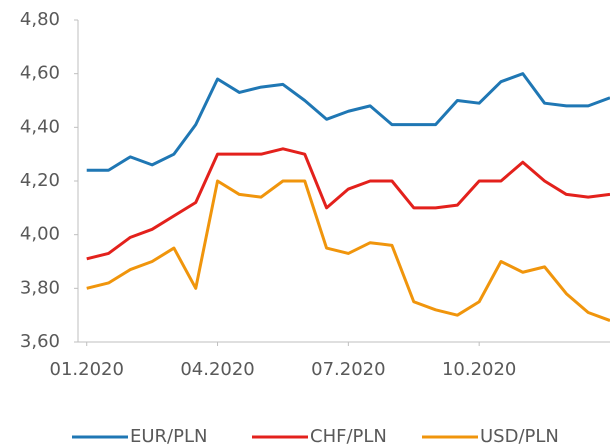 The width and height of the screenshot is (610, 446). What do you see at coordinates (40, 287) in the screenshot?
I see `y-tick-label: 3,80` at bounding box center [40, 287].